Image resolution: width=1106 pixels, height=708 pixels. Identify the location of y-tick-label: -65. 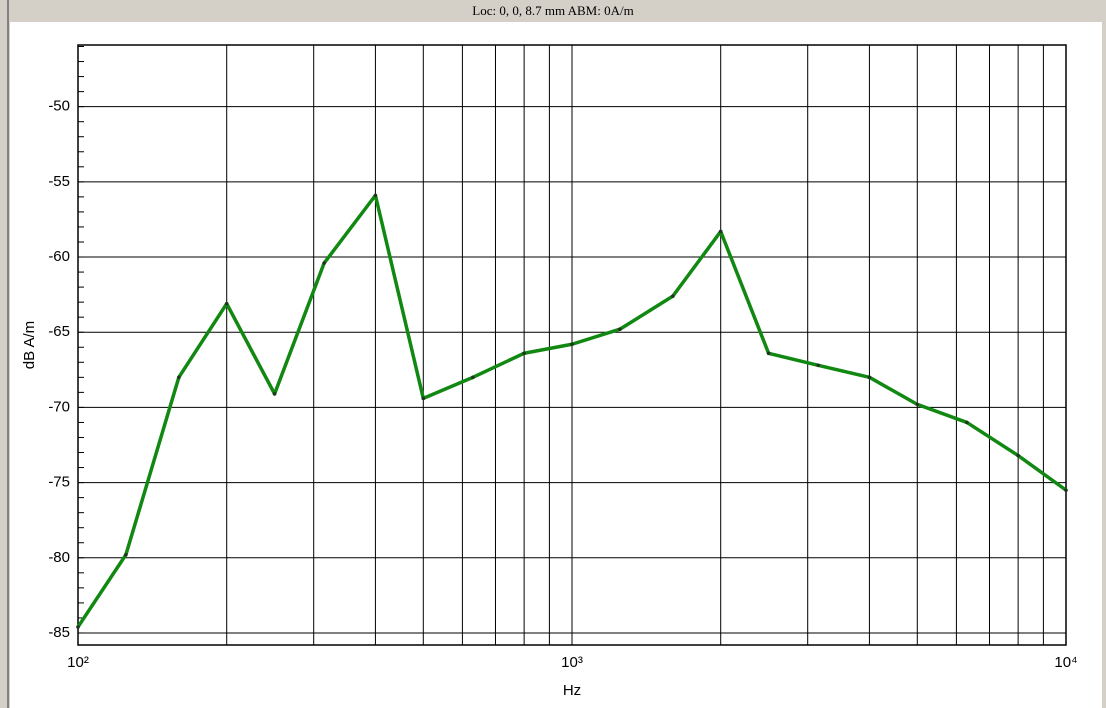
(59, 331).